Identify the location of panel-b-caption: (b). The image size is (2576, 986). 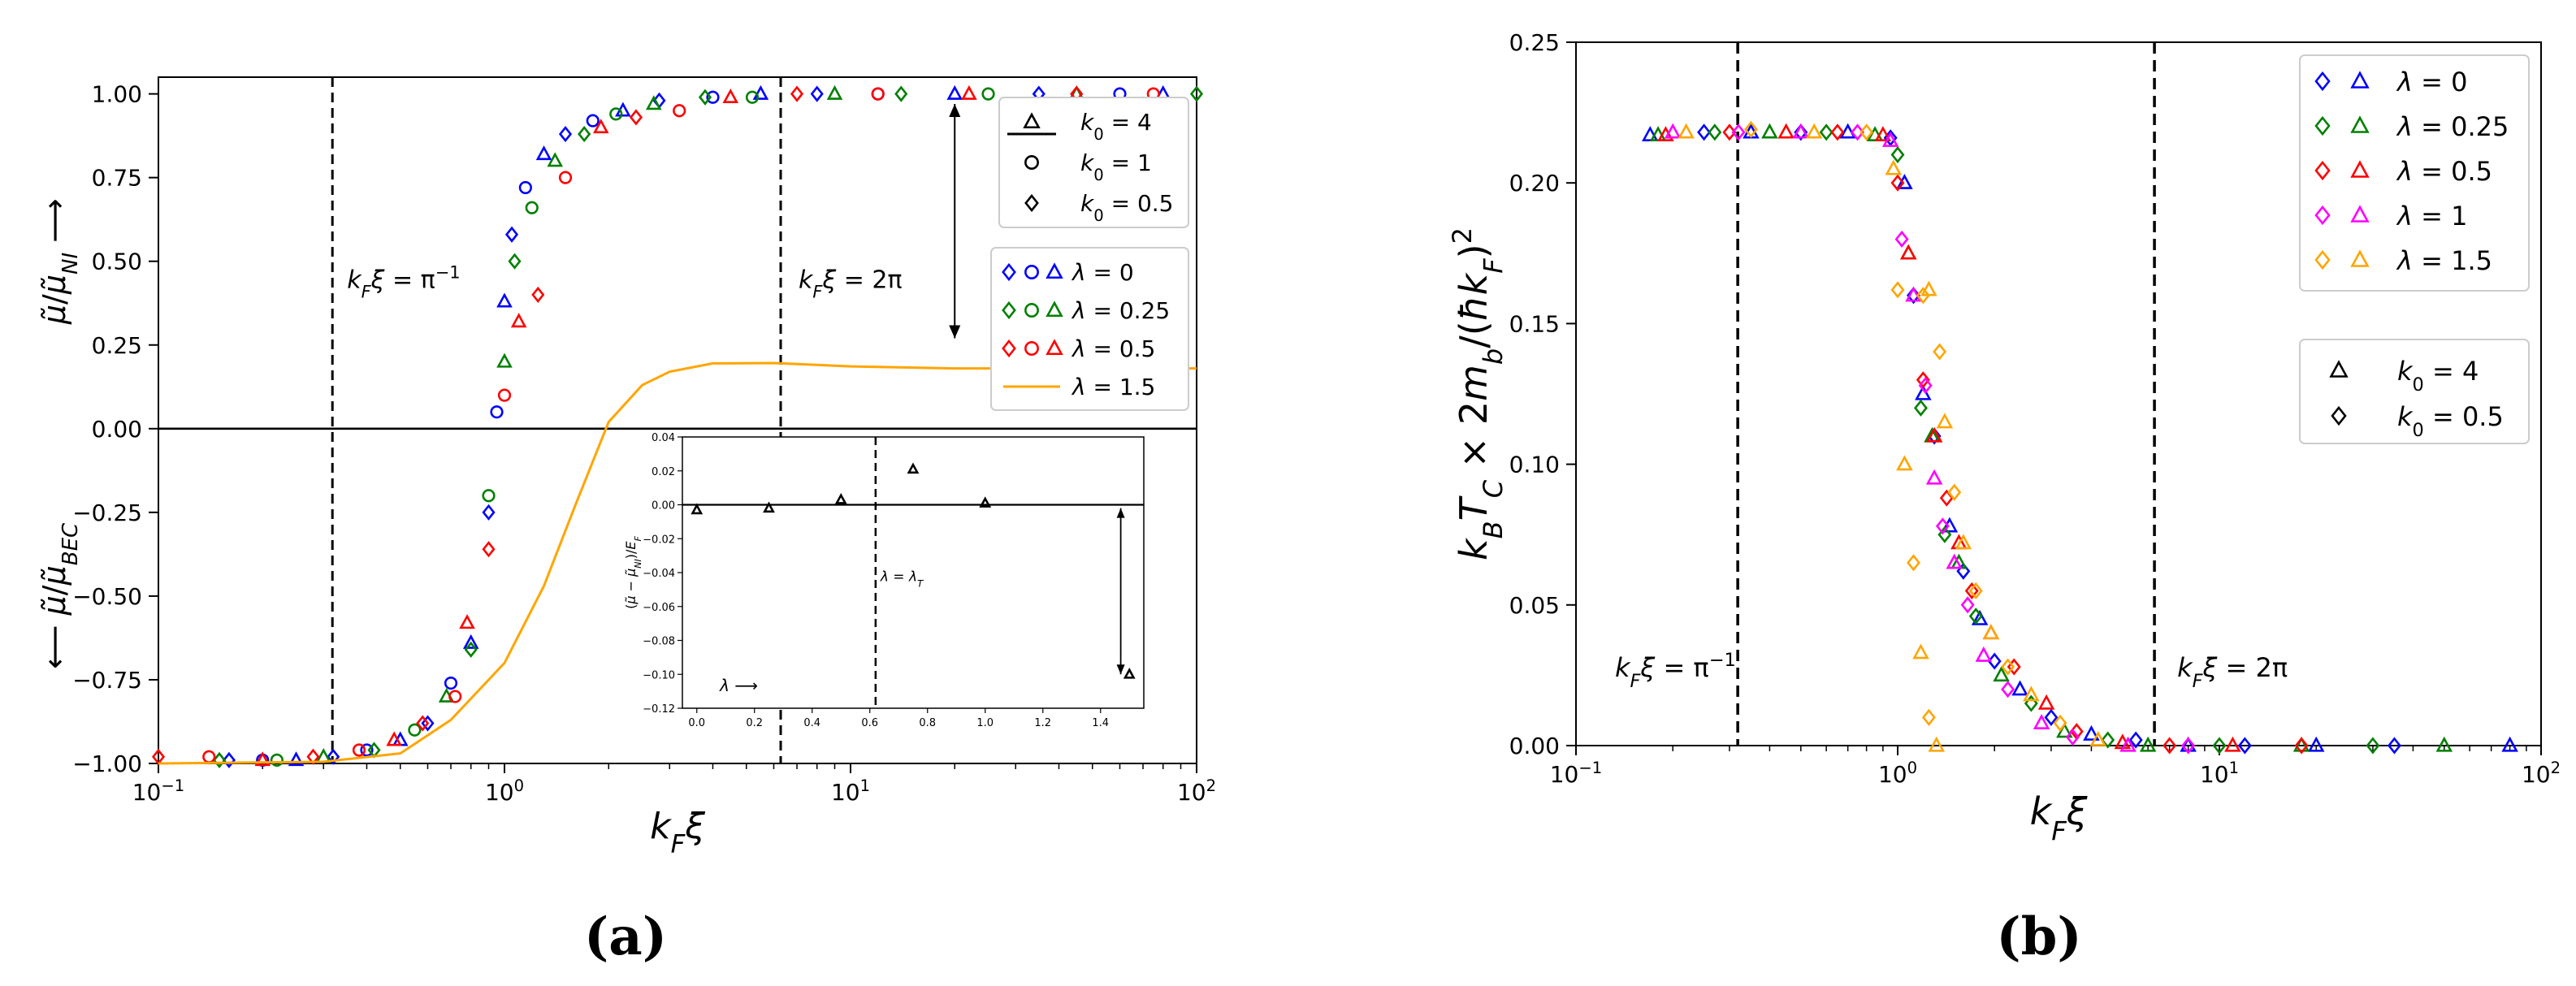
(2038, 936).